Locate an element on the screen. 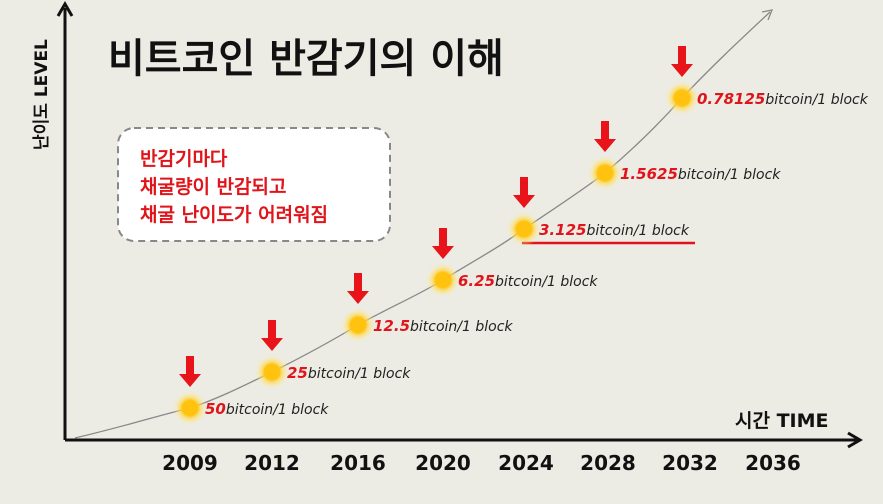 The height and width of the screenshot is (504, 883). year-label: 2012 is located at coordinates (272, 463).